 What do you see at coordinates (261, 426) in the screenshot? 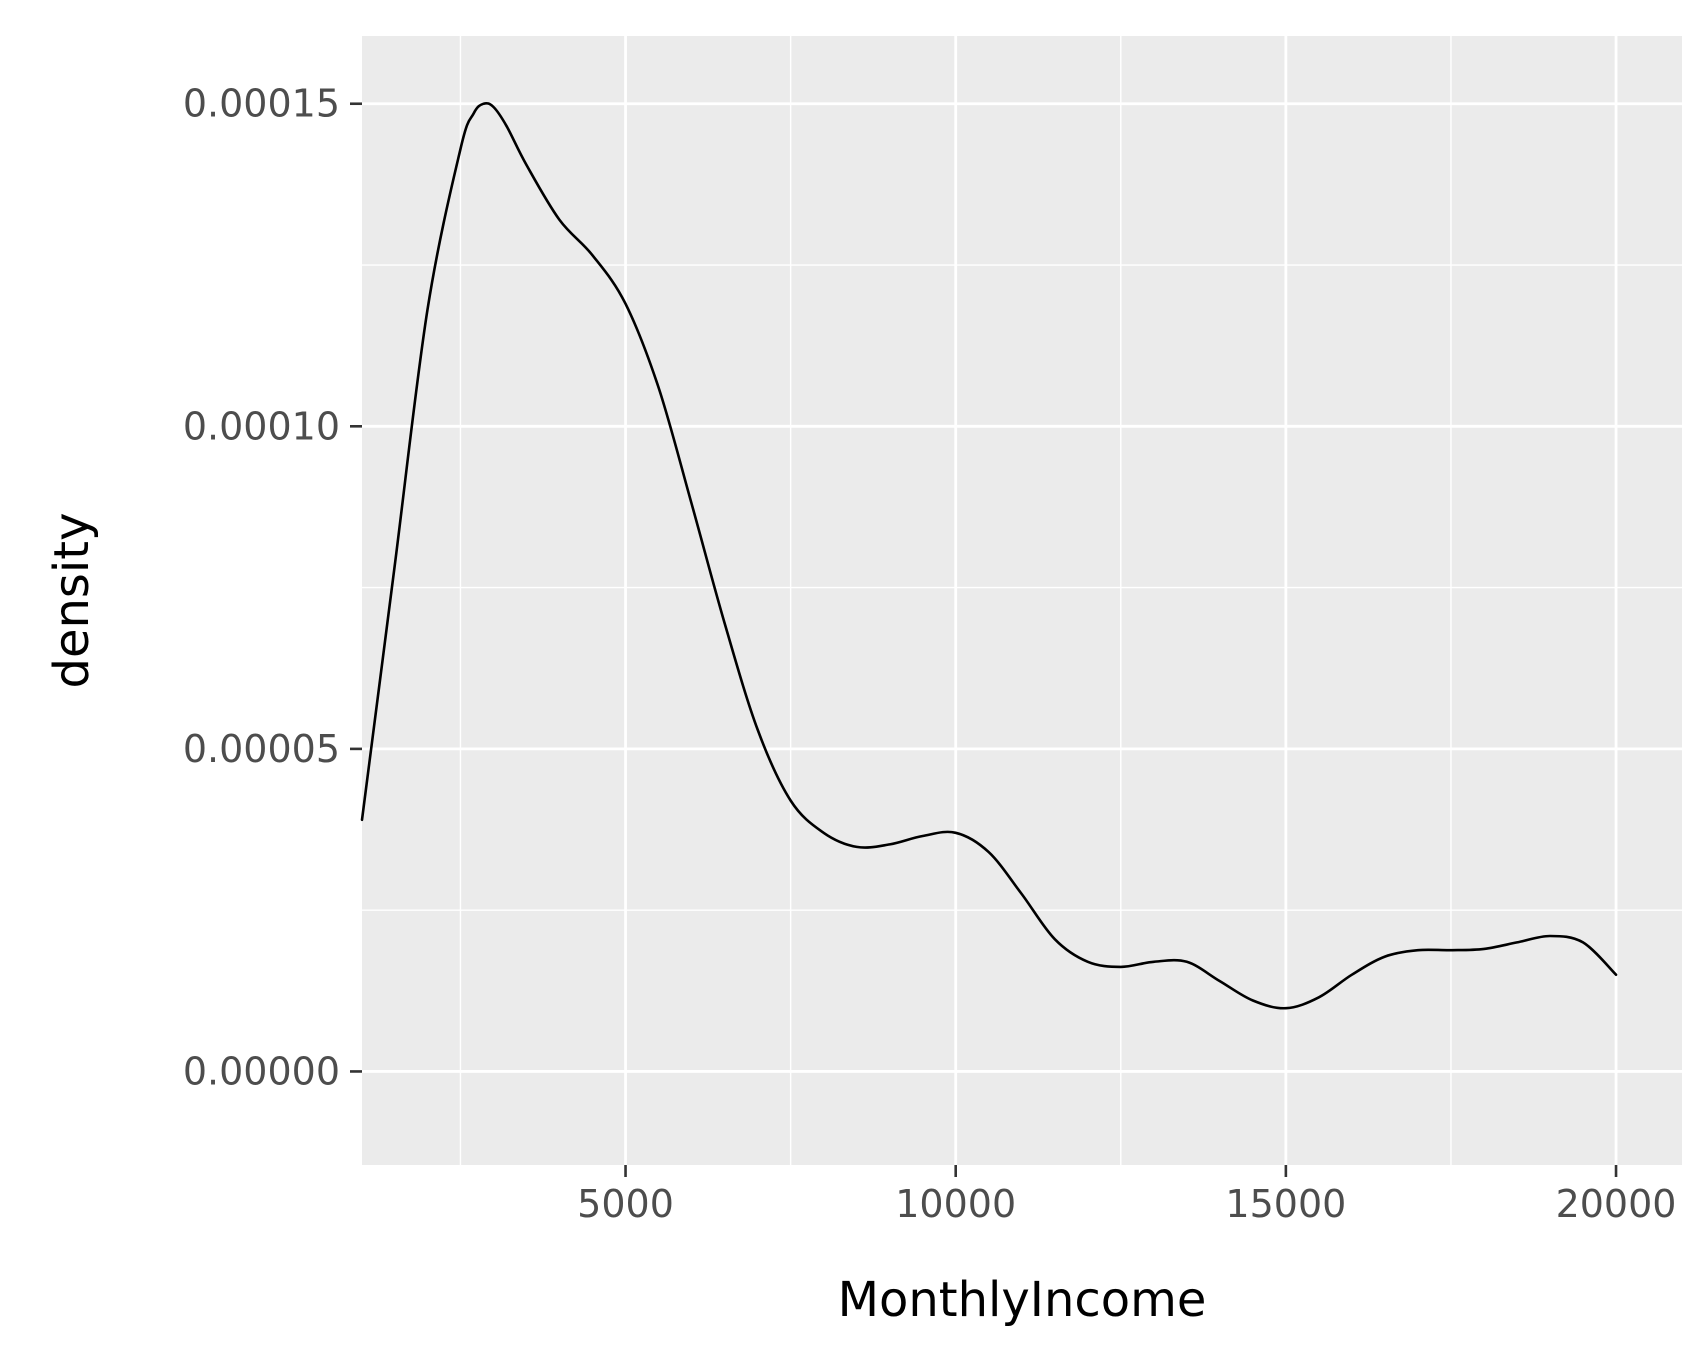
I see `y-tick-label: 0.00010` at bounding box center [261, 426].